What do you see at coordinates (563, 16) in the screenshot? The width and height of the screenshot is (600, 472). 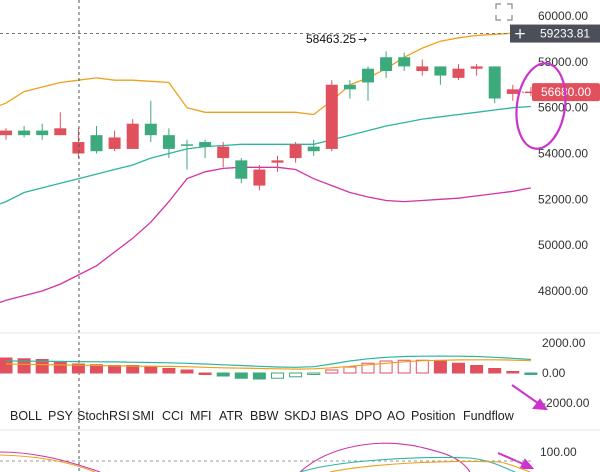 I see `price-tick-label: 60000.00` at bounding box center [563, 16].